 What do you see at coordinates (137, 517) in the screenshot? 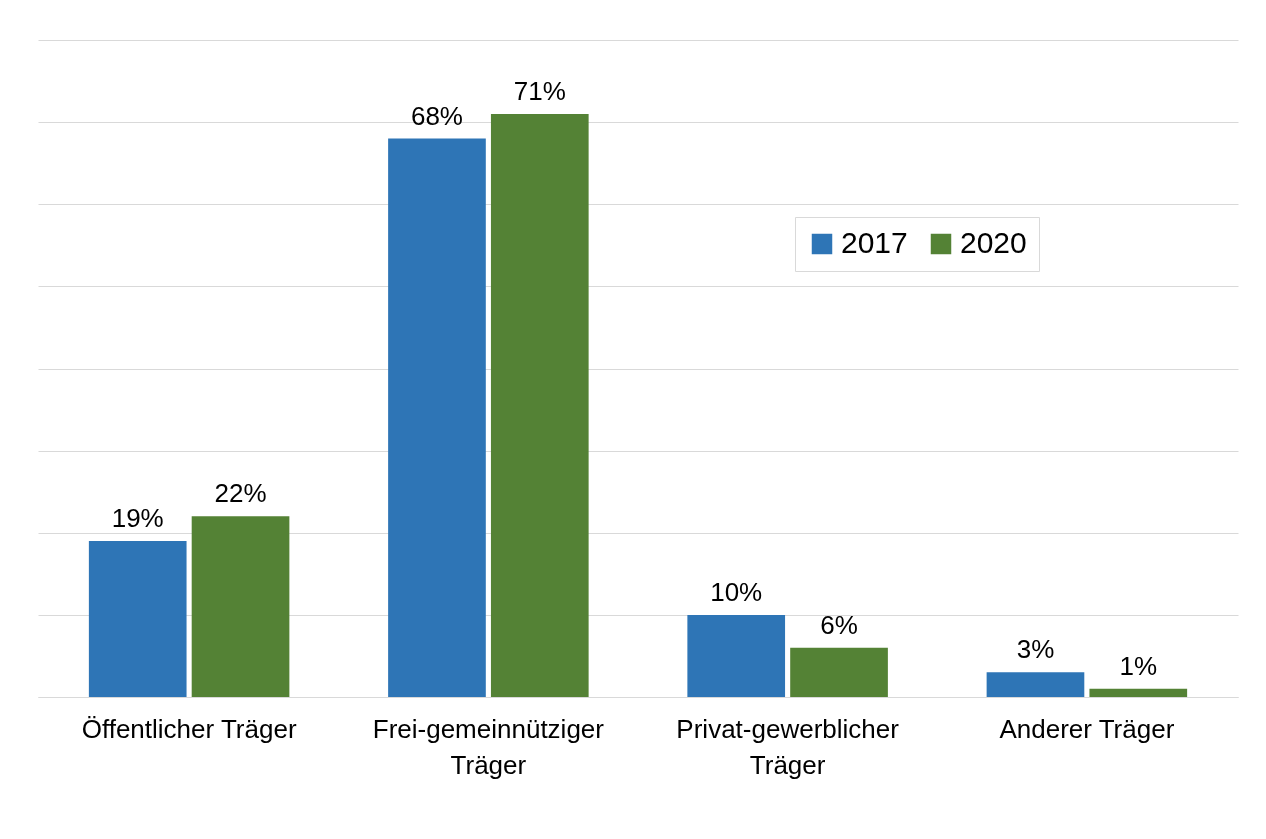
I see `data-label: 19%` at bounding box center [137, 517].